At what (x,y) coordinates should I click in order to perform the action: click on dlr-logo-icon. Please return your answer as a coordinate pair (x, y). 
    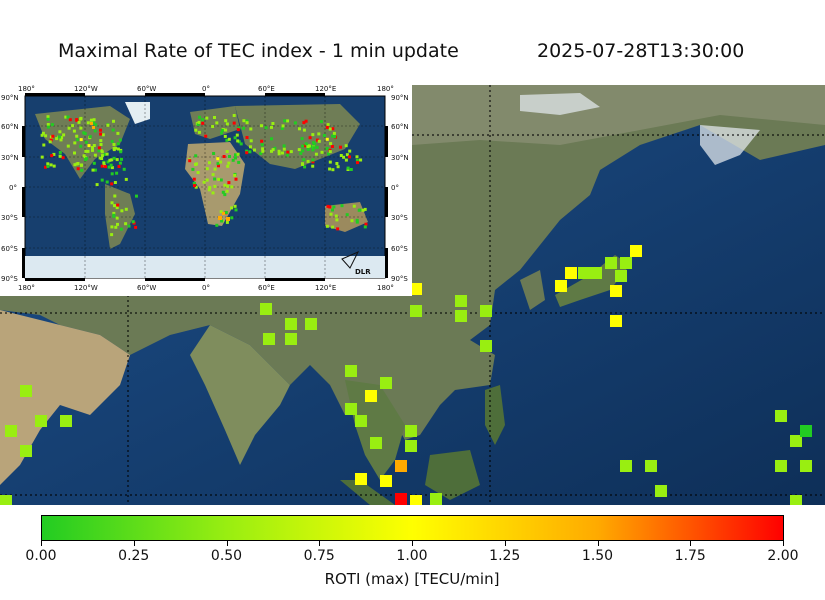
    Looking at the image, I should click on (350, 259).